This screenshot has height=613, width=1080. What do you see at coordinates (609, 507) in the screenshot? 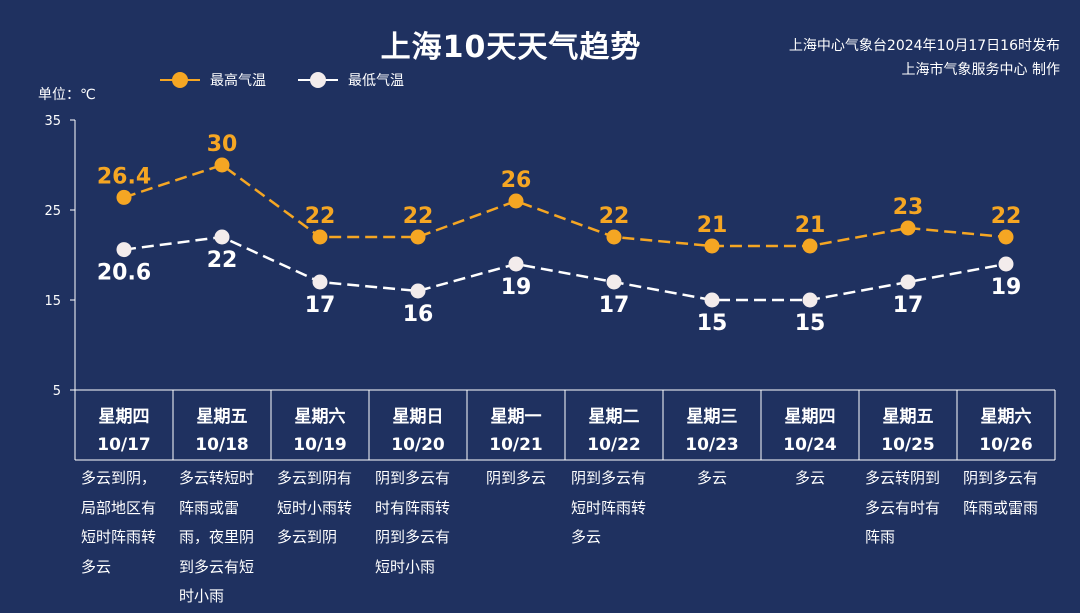
I see `weather-description: 阴到多云有短时阵雨转多云` at bounding box center [609, 507].